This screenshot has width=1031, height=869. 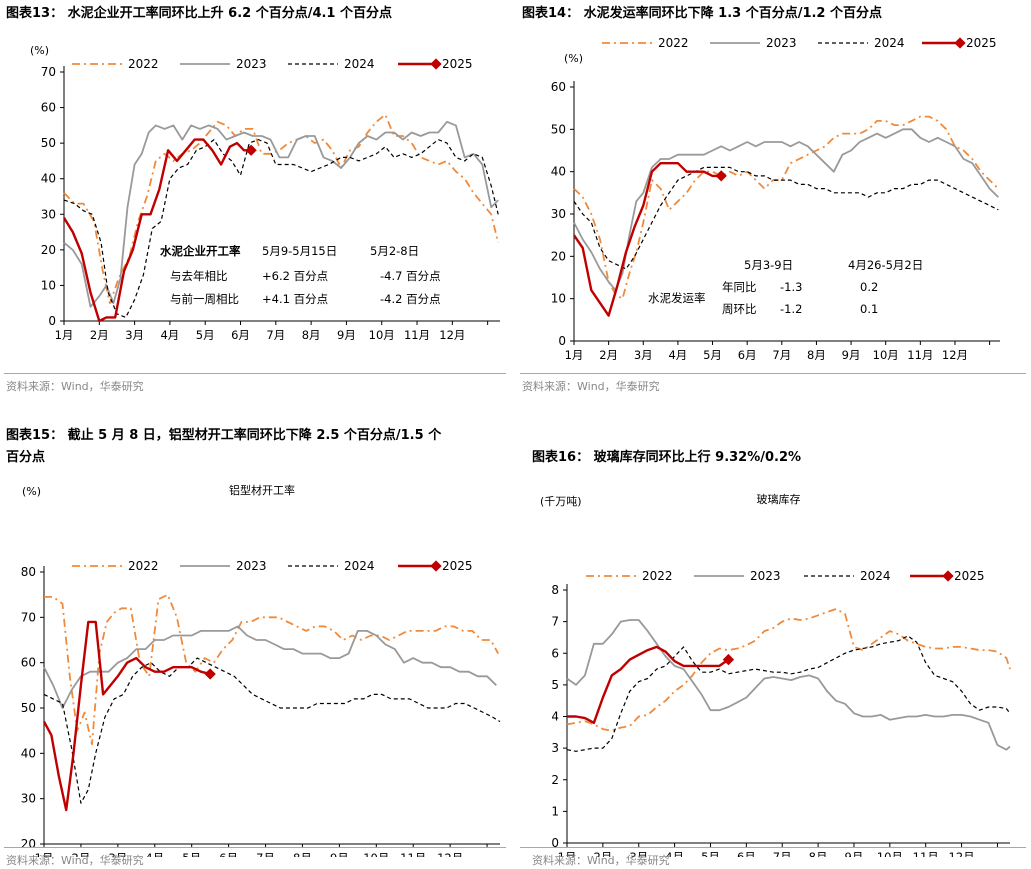 What do you see at coordinates (558, 214) in the screenshot?
I see `y-tick-label: 30` at bounding box center [558, 214].